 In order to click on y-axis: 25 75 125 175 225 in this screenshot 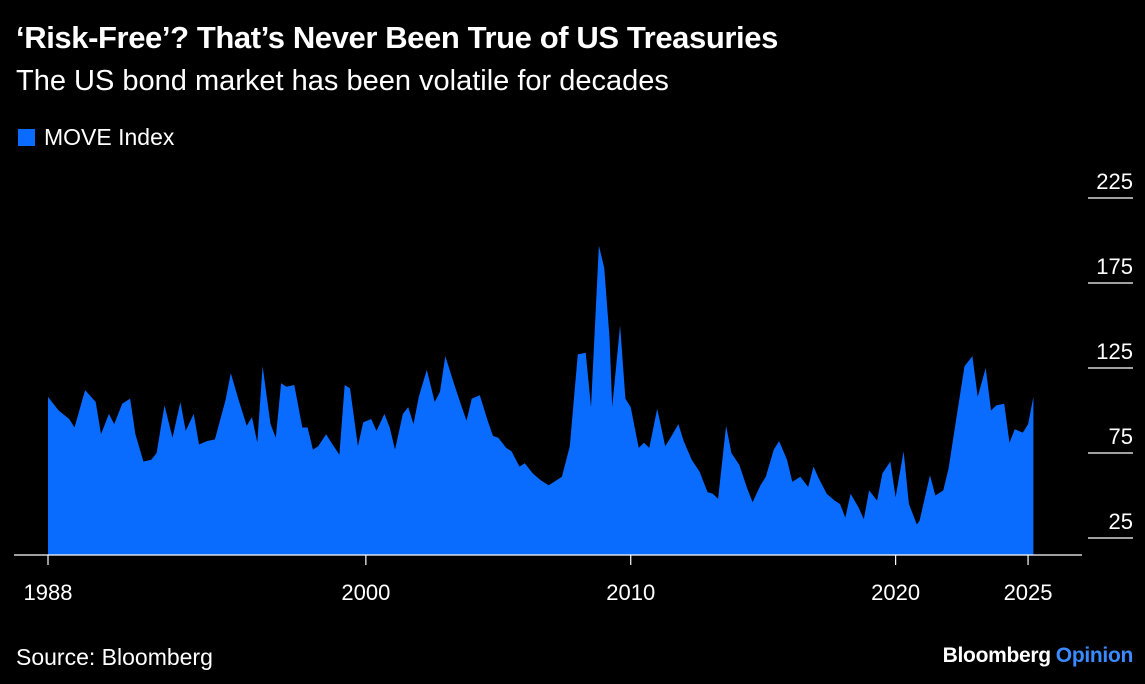, I will do `click(1110, 354)`.